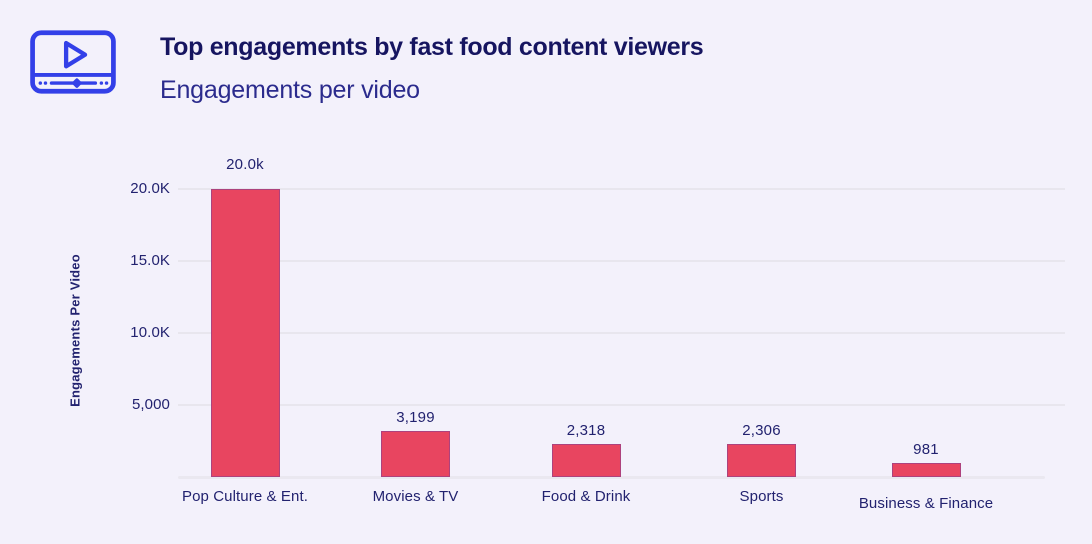 The image size is (1092, 544). Describe the element at coordinates (150, 404) in the screenshot. I see `y-axis-tick-label: 5,000` at that location.